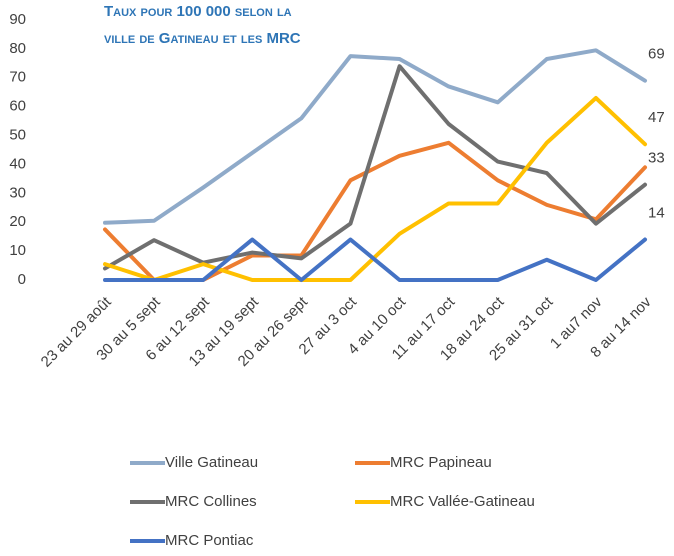  Describe the element at coordinates (656, 117) in the screenshot. I see `data-label: 47` at that location.